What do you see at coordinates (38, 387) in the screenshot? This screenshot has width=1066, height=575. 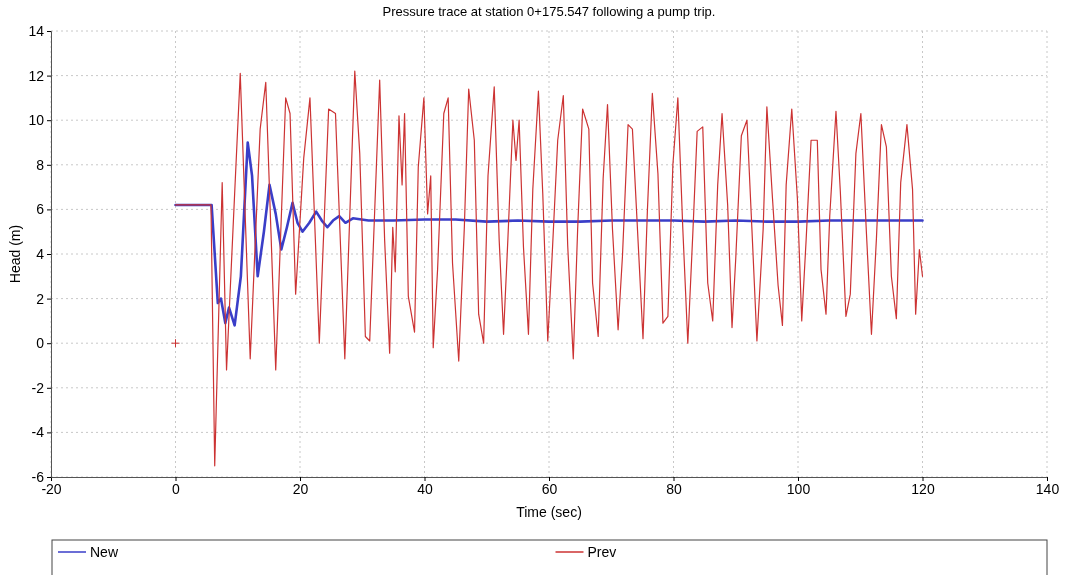 I see `y-tick-label: -2` at bounding box center [38, 387].